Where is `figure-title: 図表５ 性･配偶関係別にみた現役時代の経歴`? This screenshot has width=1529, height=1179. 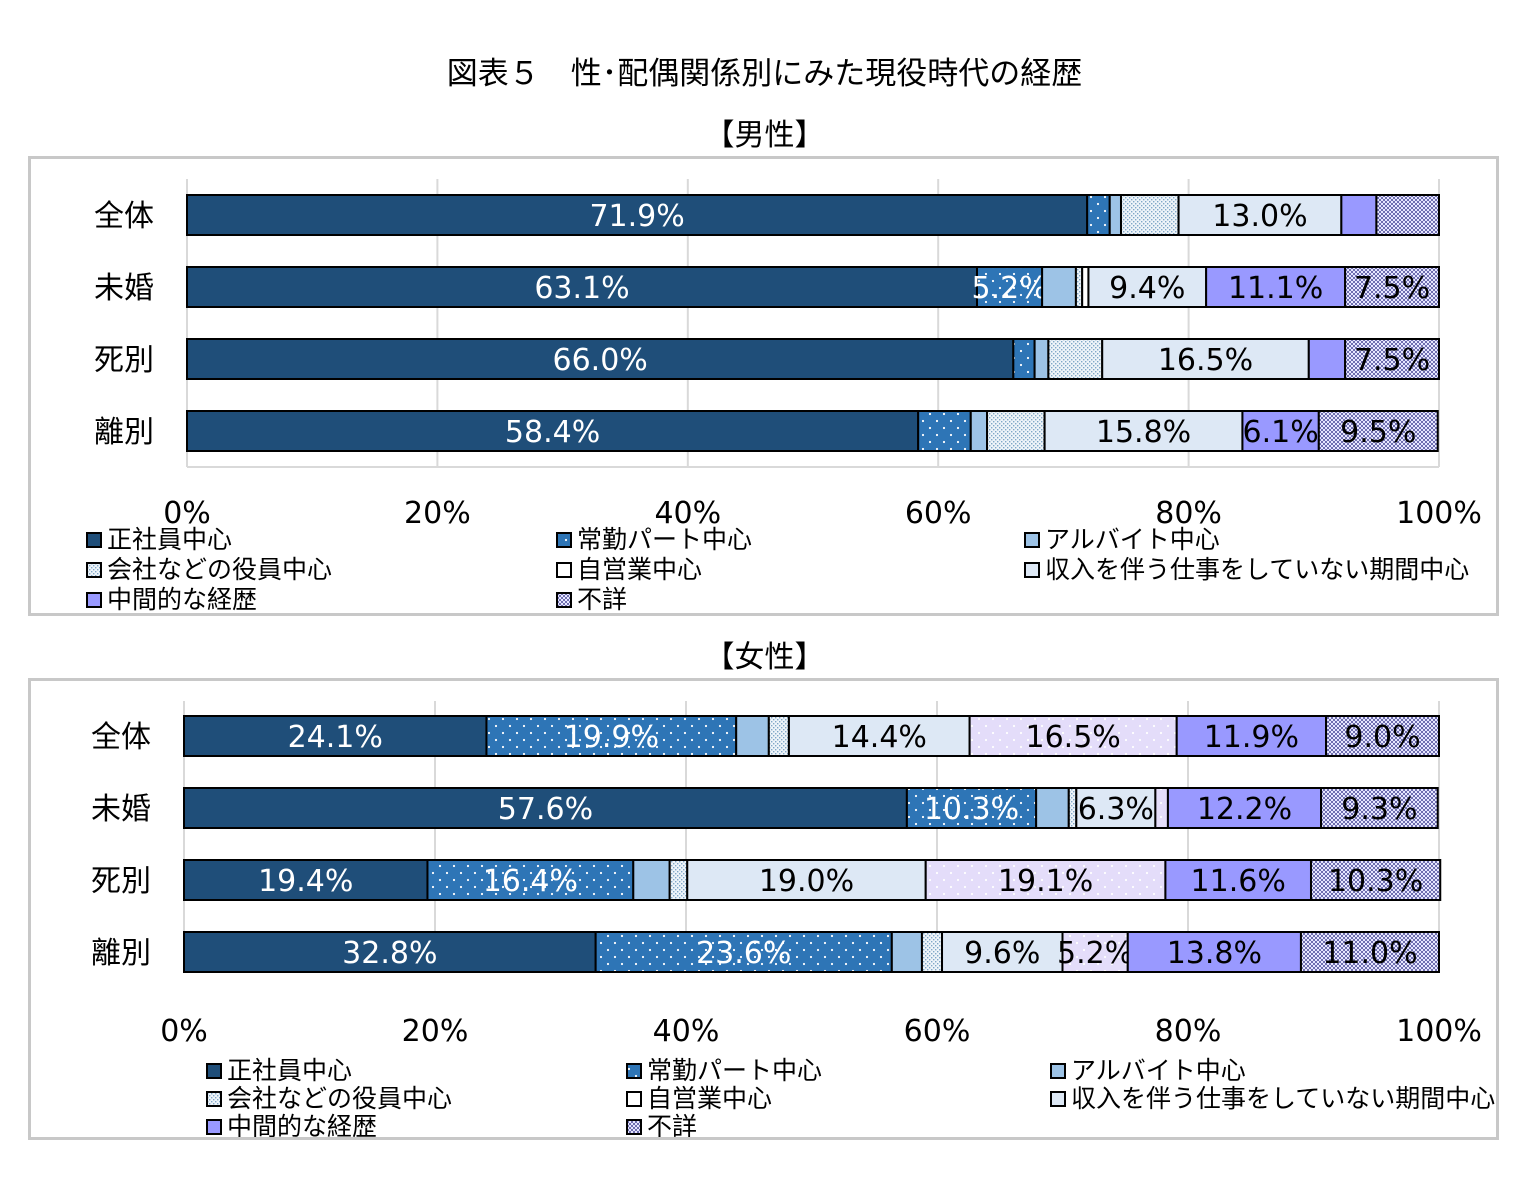 figure-title: 図表５ 性･配偶関係別にみた現役時代の経歴 is located at coordinates (764, 74).